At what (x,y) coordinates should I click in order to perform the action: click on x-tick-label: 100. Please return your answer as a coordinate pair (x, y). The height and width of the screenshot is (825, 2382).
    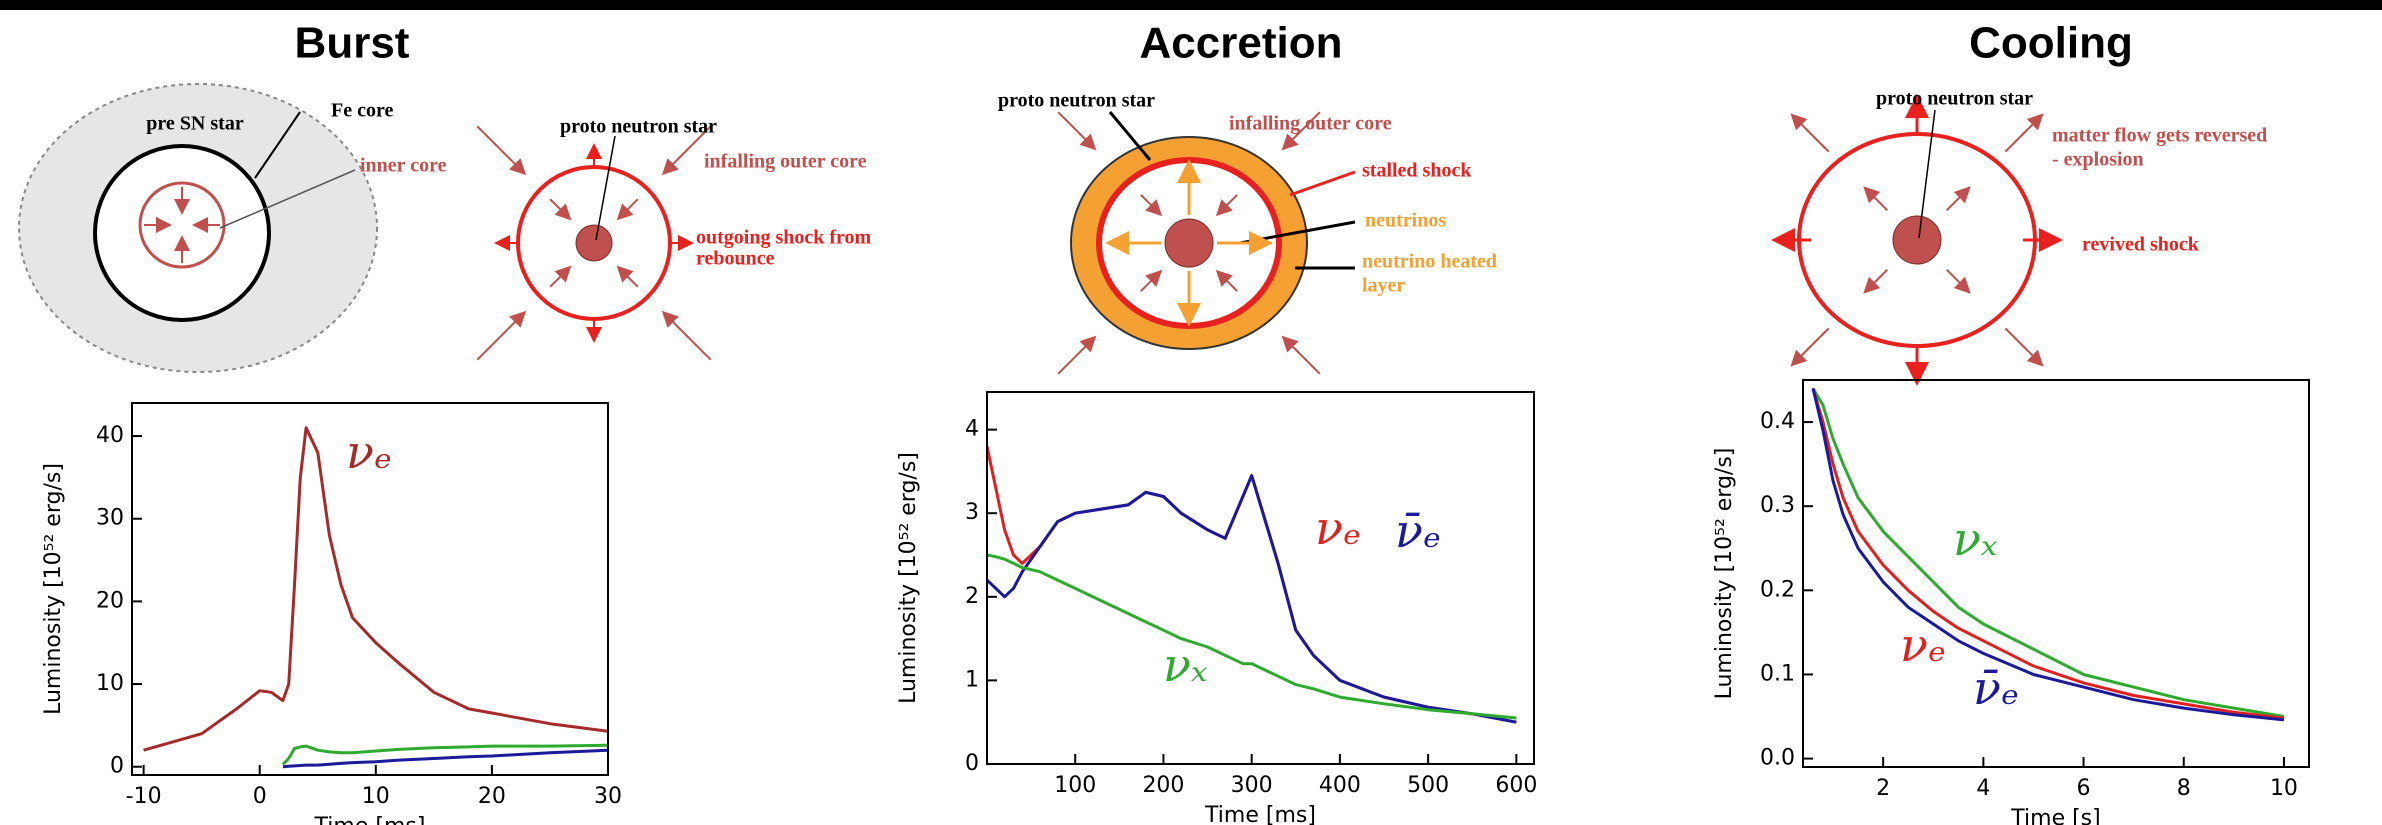
    Looking at the image, I should click on (1075, 785).